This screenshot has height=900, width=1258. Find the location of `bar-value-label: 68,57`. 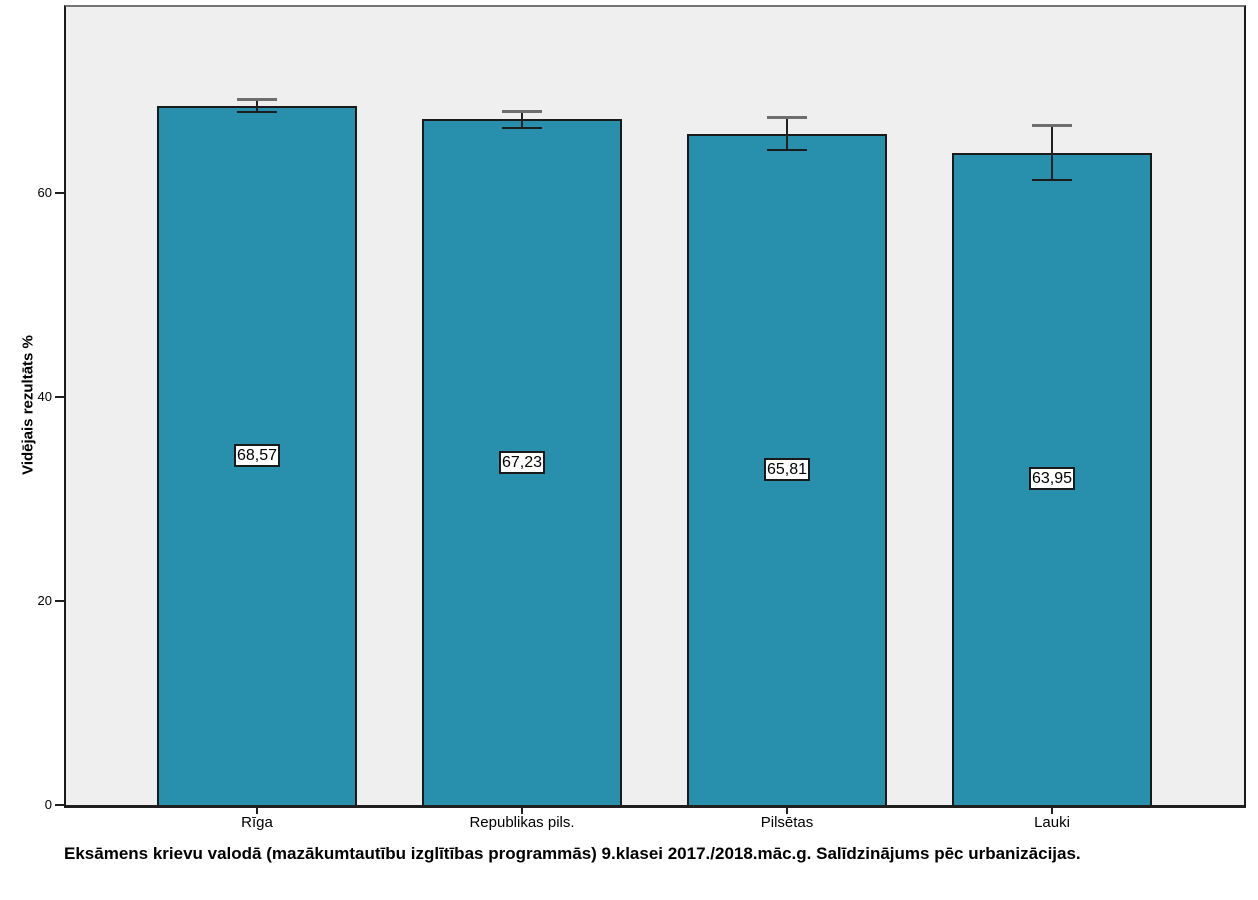

bar-value-label: 68,57 is located at coordinates (257, 455).